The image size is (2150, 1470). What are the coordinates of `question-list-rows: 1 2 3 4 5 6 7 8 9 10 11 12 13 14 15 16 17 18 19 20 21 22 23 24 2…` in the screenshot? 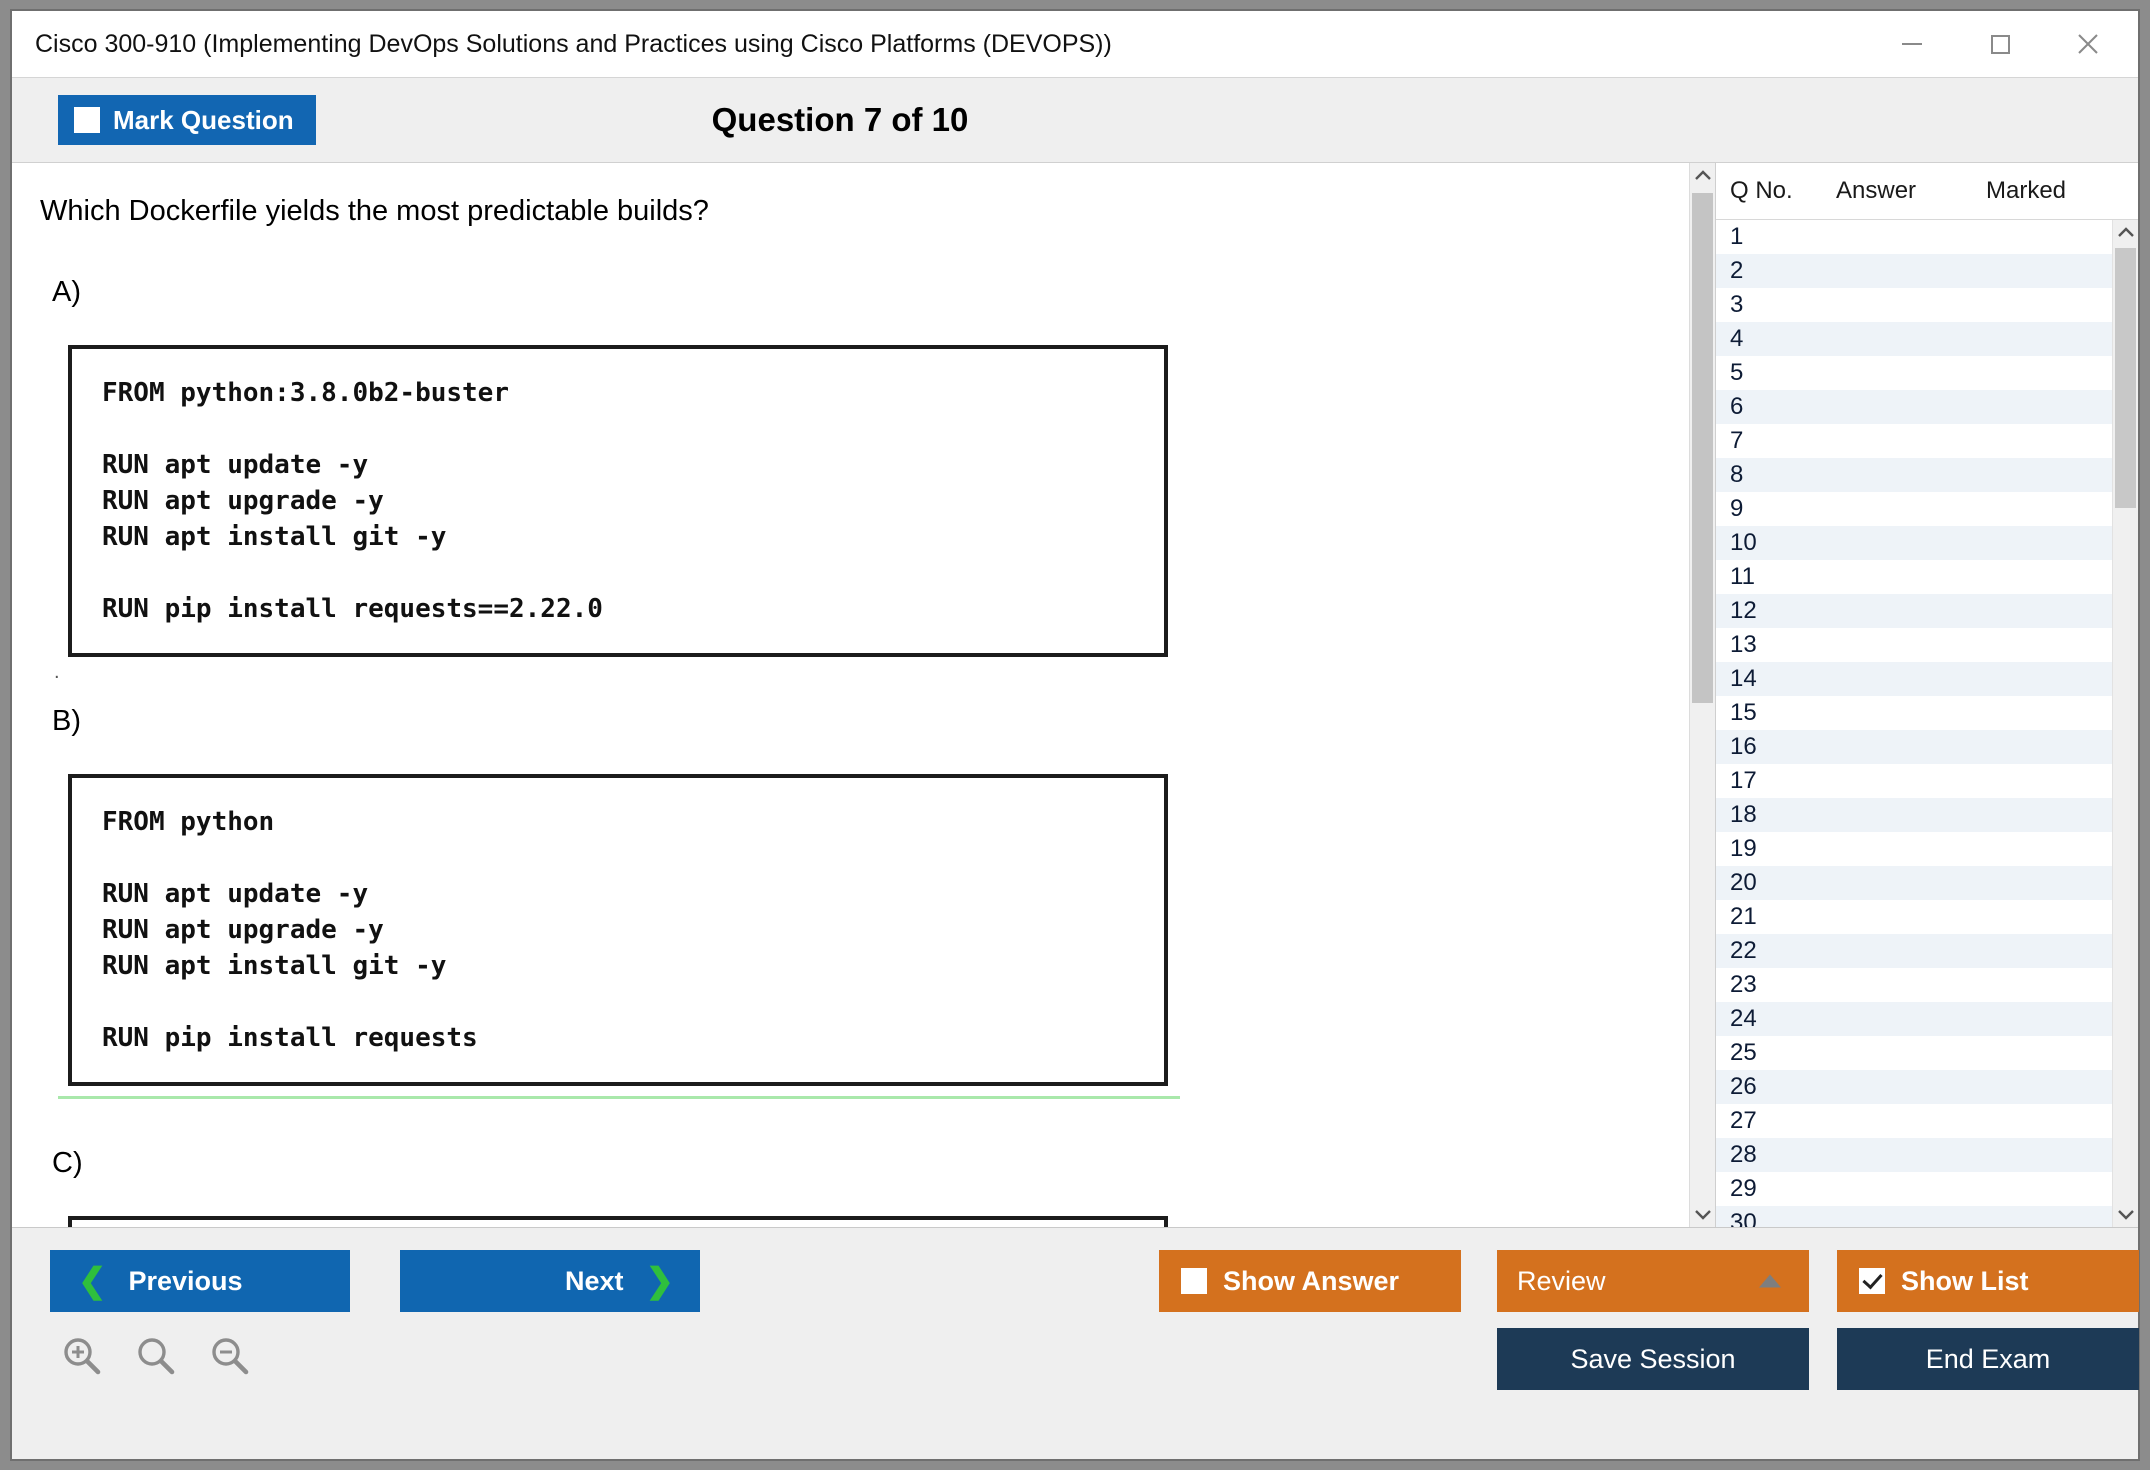 It's located at (1914, 723).